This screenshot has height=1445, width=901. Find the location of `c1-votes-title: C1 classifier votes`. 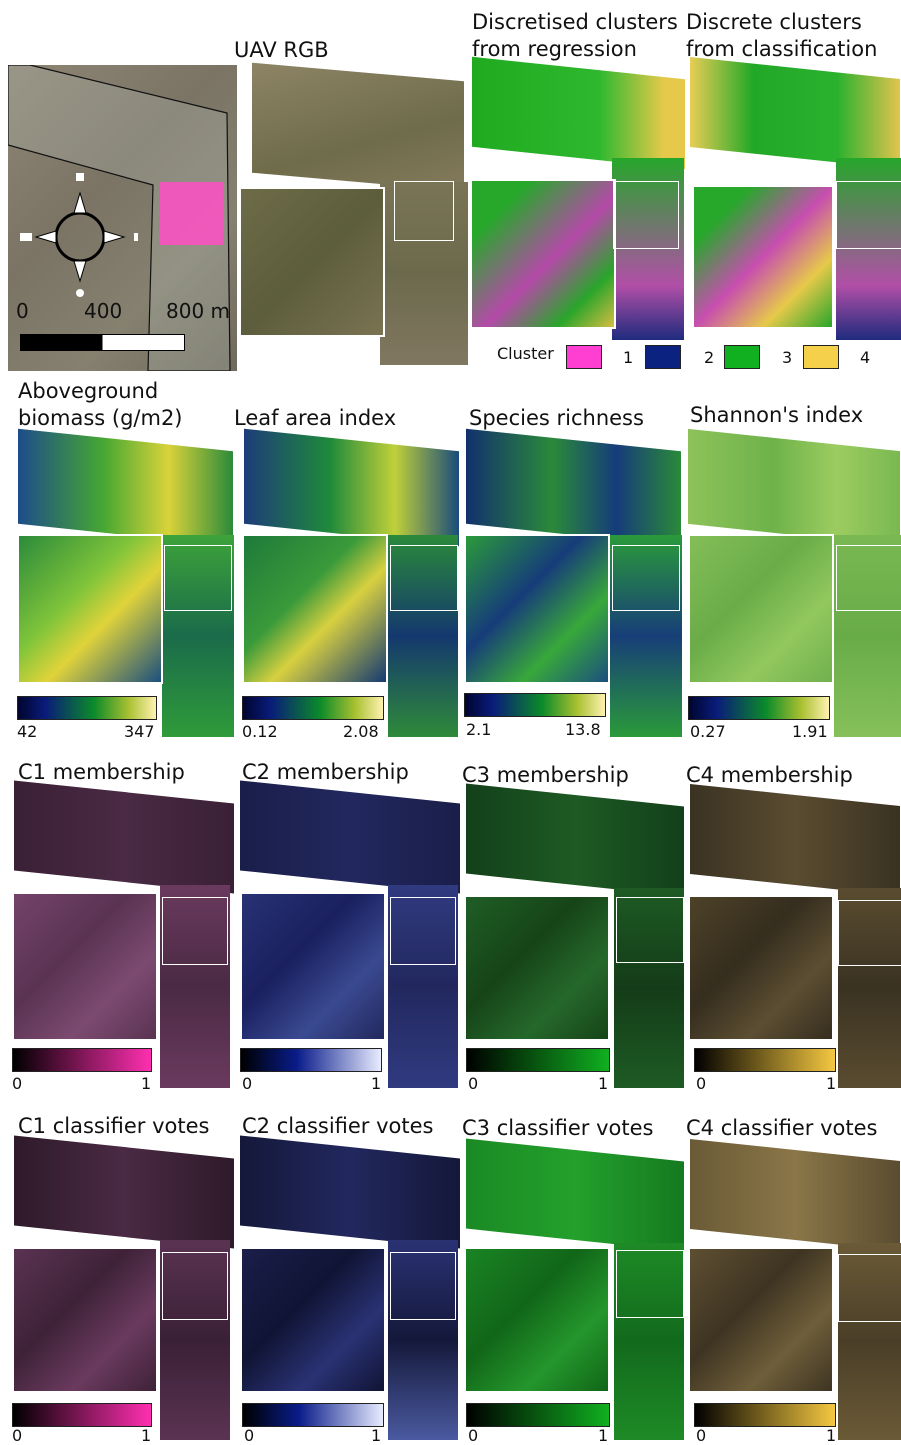

c1-votes-title: C1 classifier votes is located at coordinates (114, 1126).